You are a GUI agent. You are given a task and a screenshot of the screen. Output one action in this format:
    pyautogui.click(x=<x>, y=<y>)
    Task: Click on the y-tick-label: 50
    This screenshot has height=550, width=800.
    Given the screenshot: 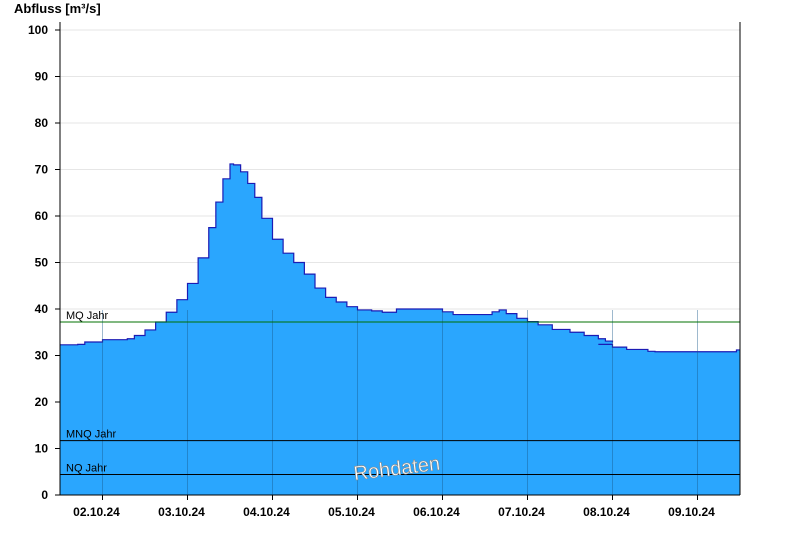 What is the action you would take?
    pyautogui.click(x=42, y=263)
    